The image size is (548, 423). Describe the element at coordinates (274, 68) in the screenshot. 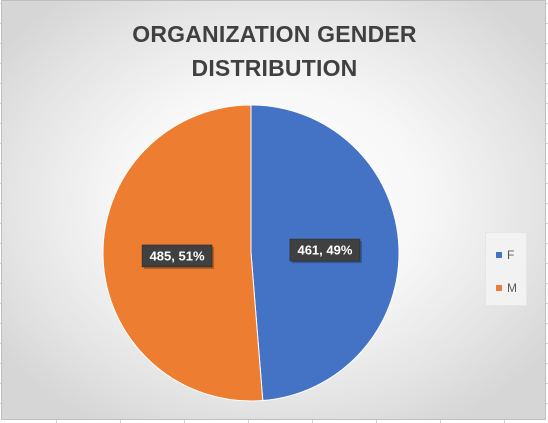

I see `chart-title-line-2: DISTRIBUTION` at that location.